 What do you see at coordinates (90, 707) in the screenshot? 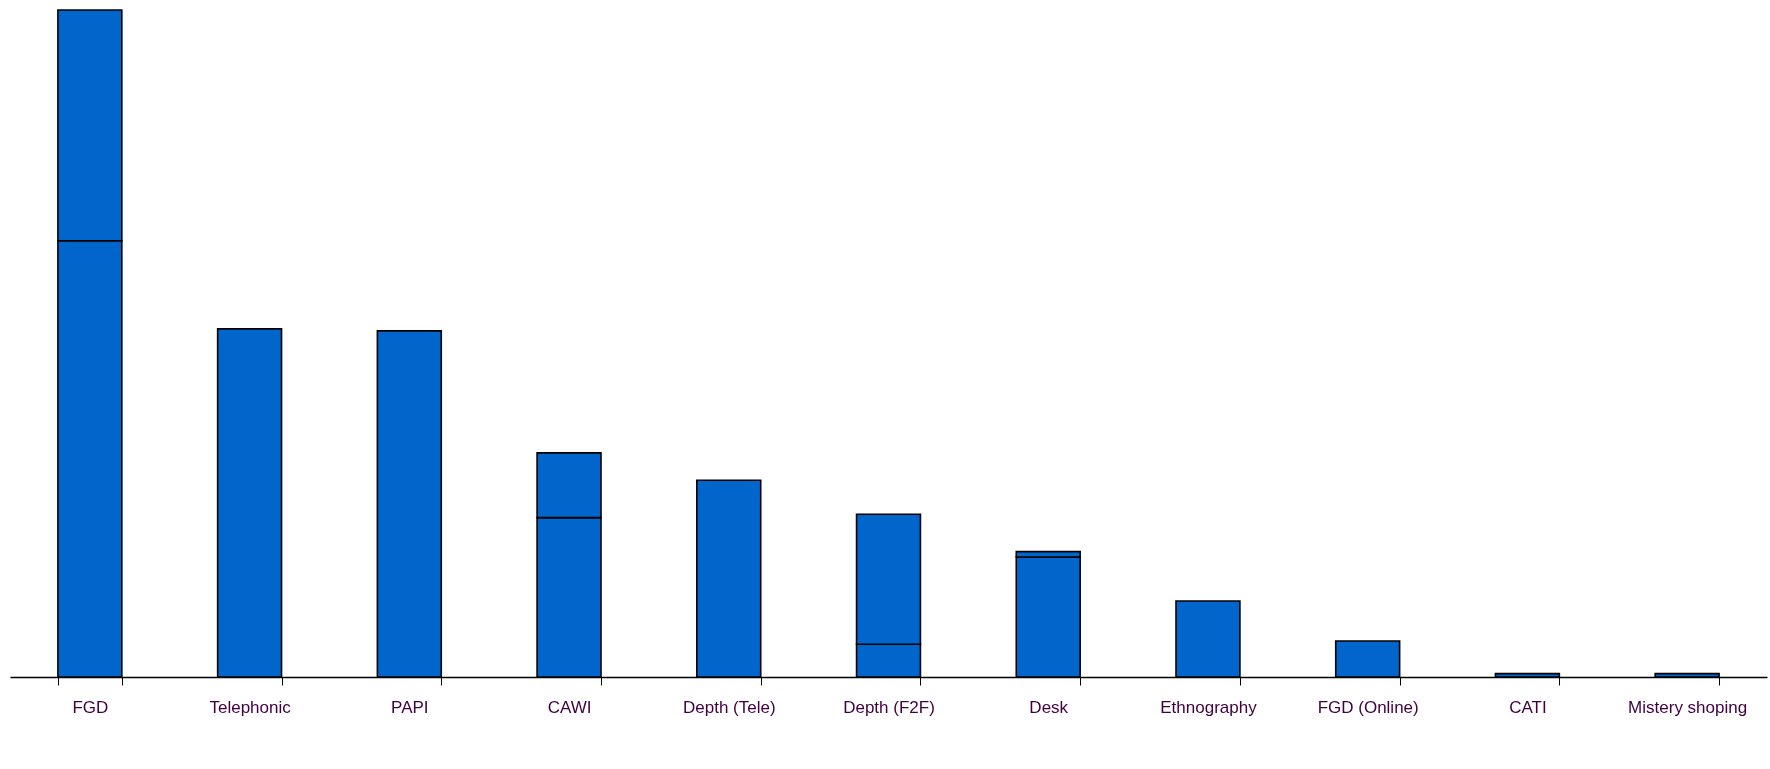
I see `x-tick-label: FGD` at bounding box center [90, 707].